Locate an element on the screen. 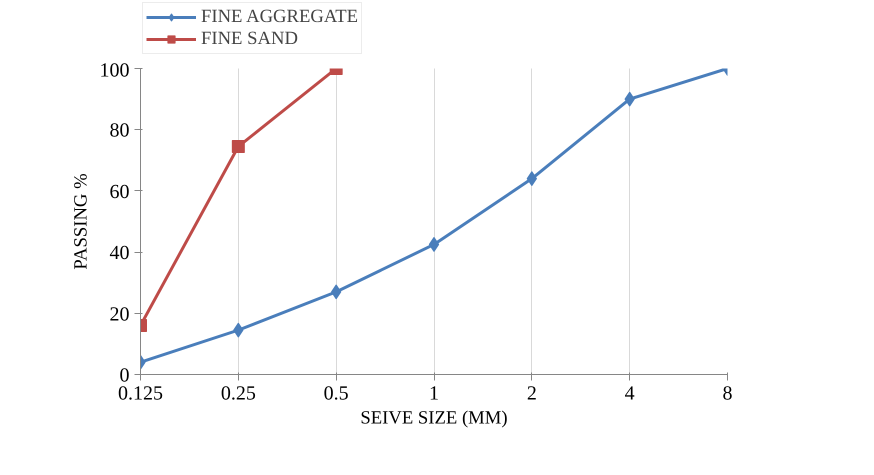  y-tick-label: 60 is located at coordinates (120, 191).